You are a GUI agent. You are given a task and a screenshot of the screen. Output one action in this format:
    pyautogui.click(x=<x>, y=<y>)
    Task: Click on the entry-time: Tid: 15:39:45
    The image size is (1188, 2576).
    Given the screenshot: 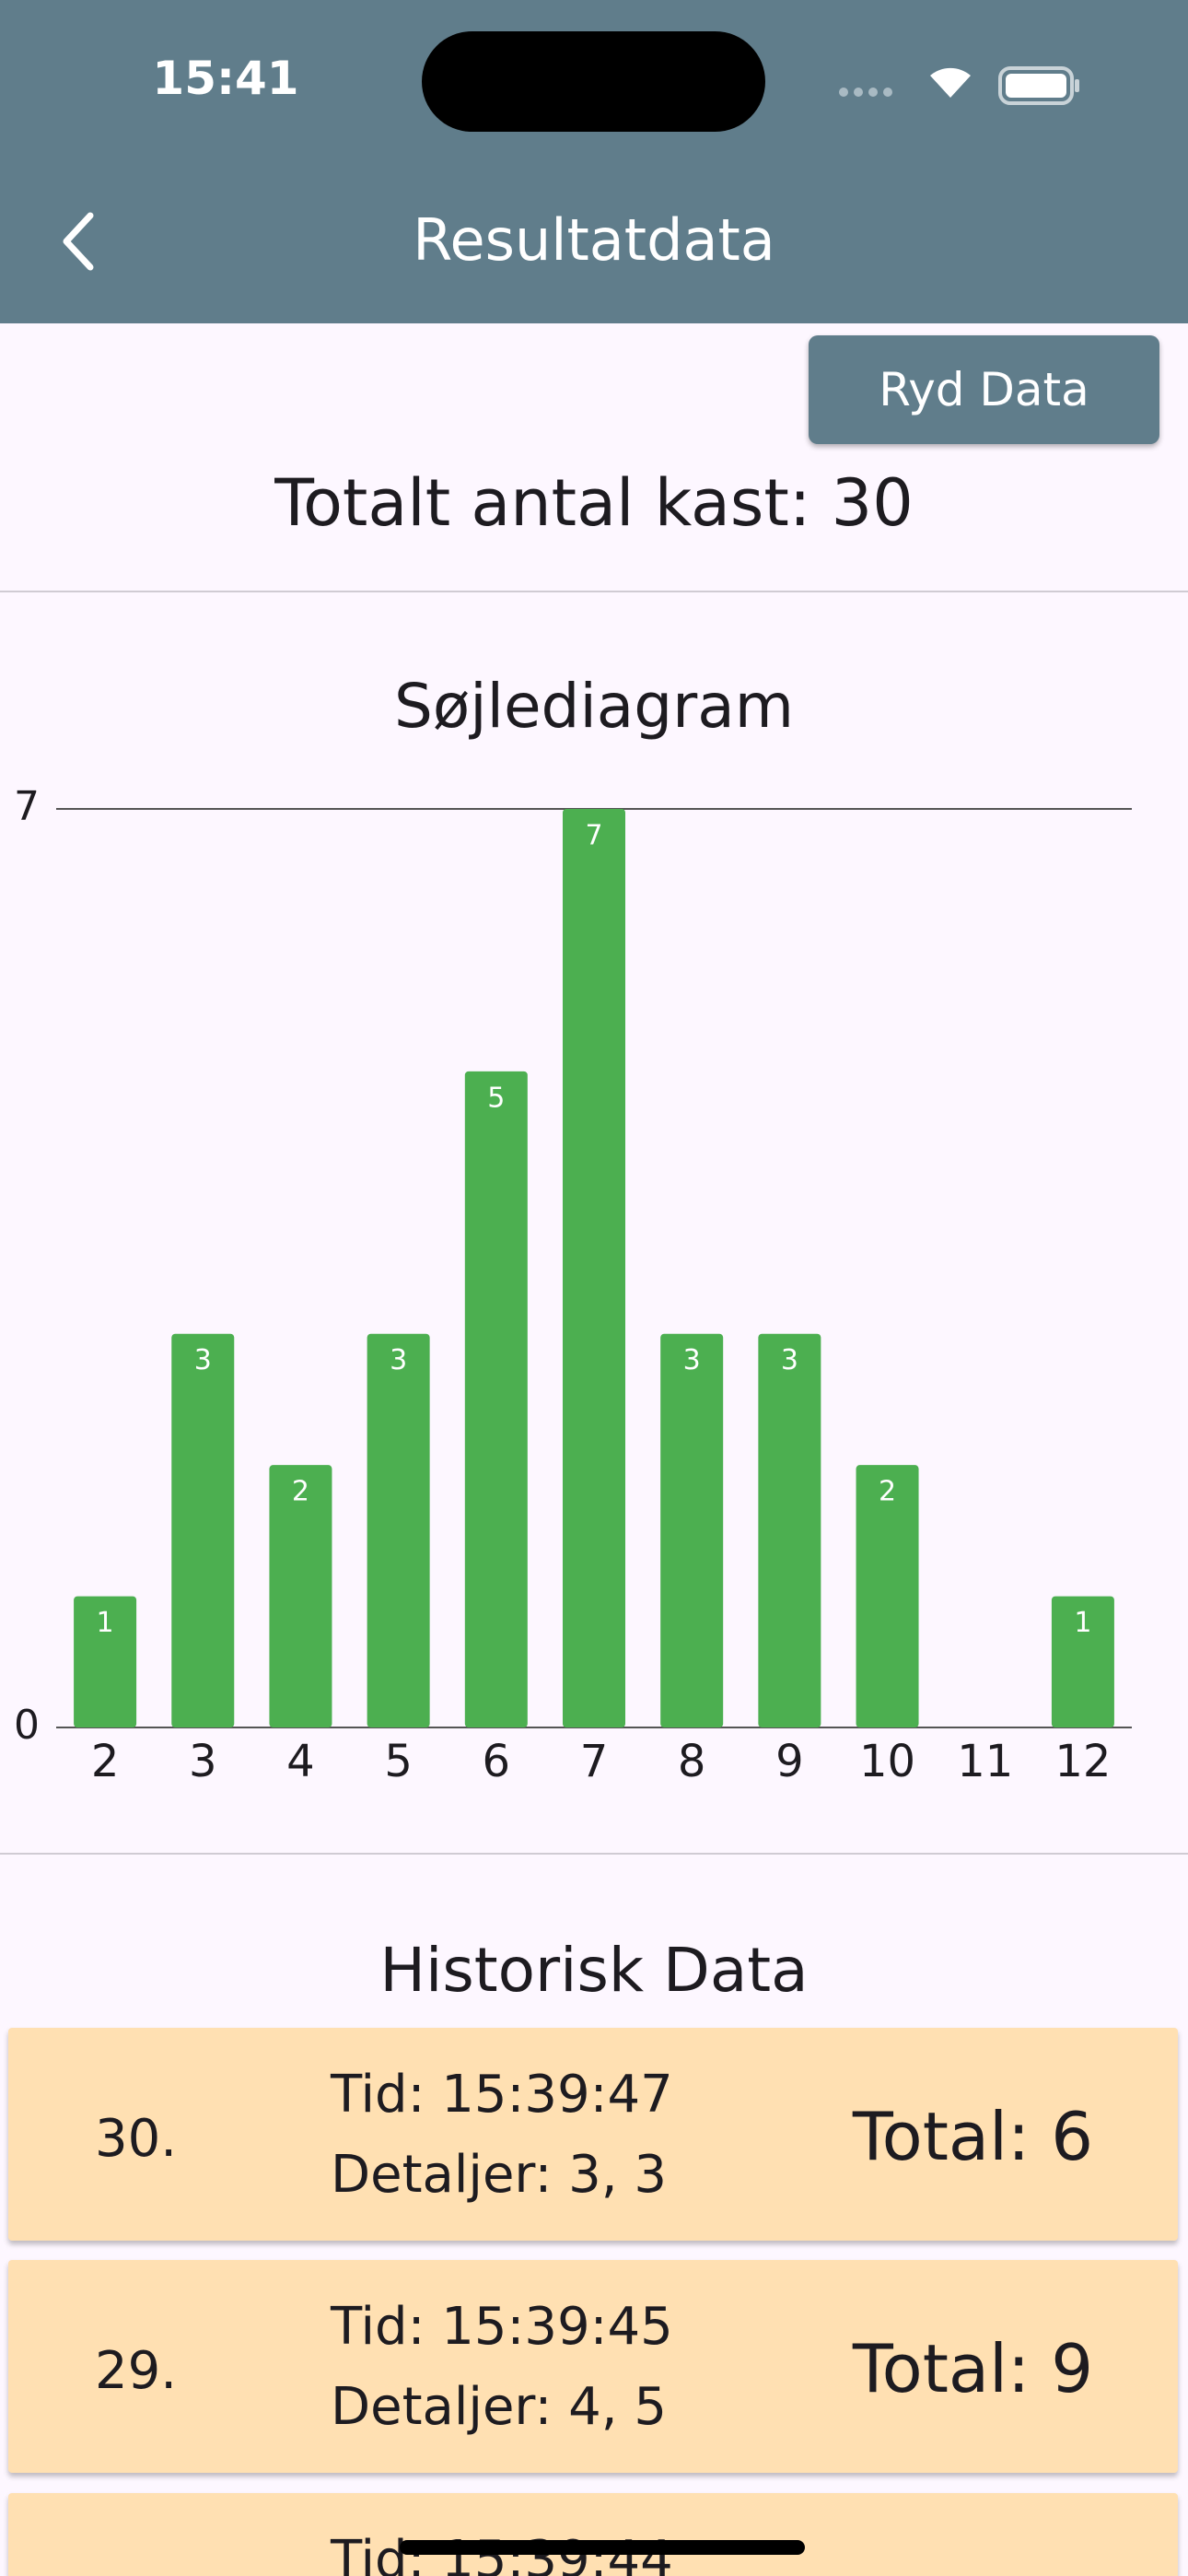 What is the action you would take?
    pyautogui.click(x=502, y=2327)
    